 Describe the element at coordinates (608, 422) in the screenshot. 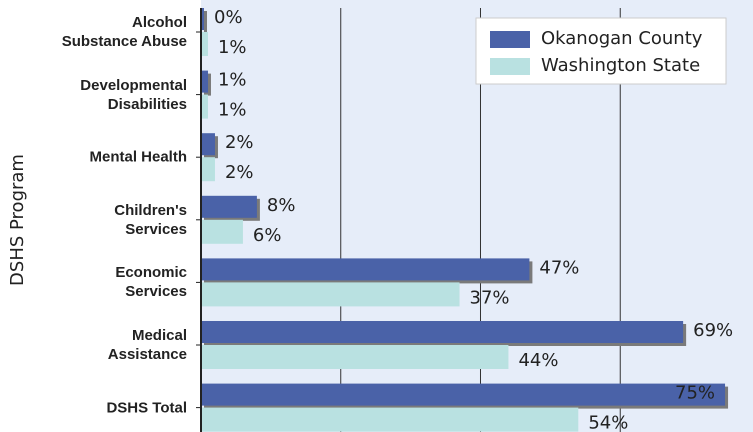

I see `value-label: 54%` at that location.